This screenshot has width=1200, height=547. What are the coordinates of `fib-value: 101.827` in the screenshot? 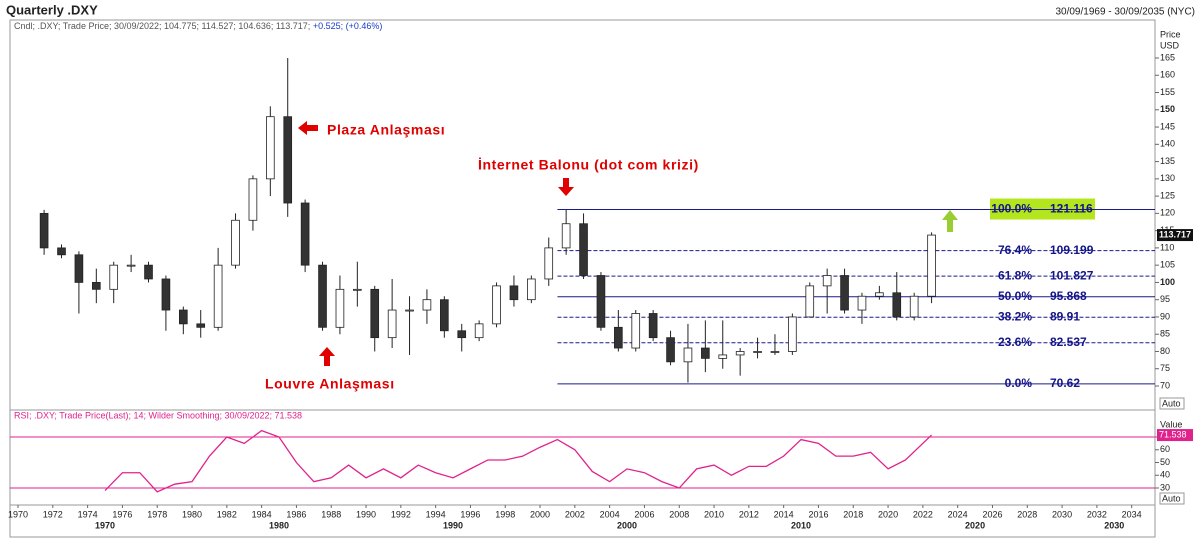 It's located at (1072, 275).